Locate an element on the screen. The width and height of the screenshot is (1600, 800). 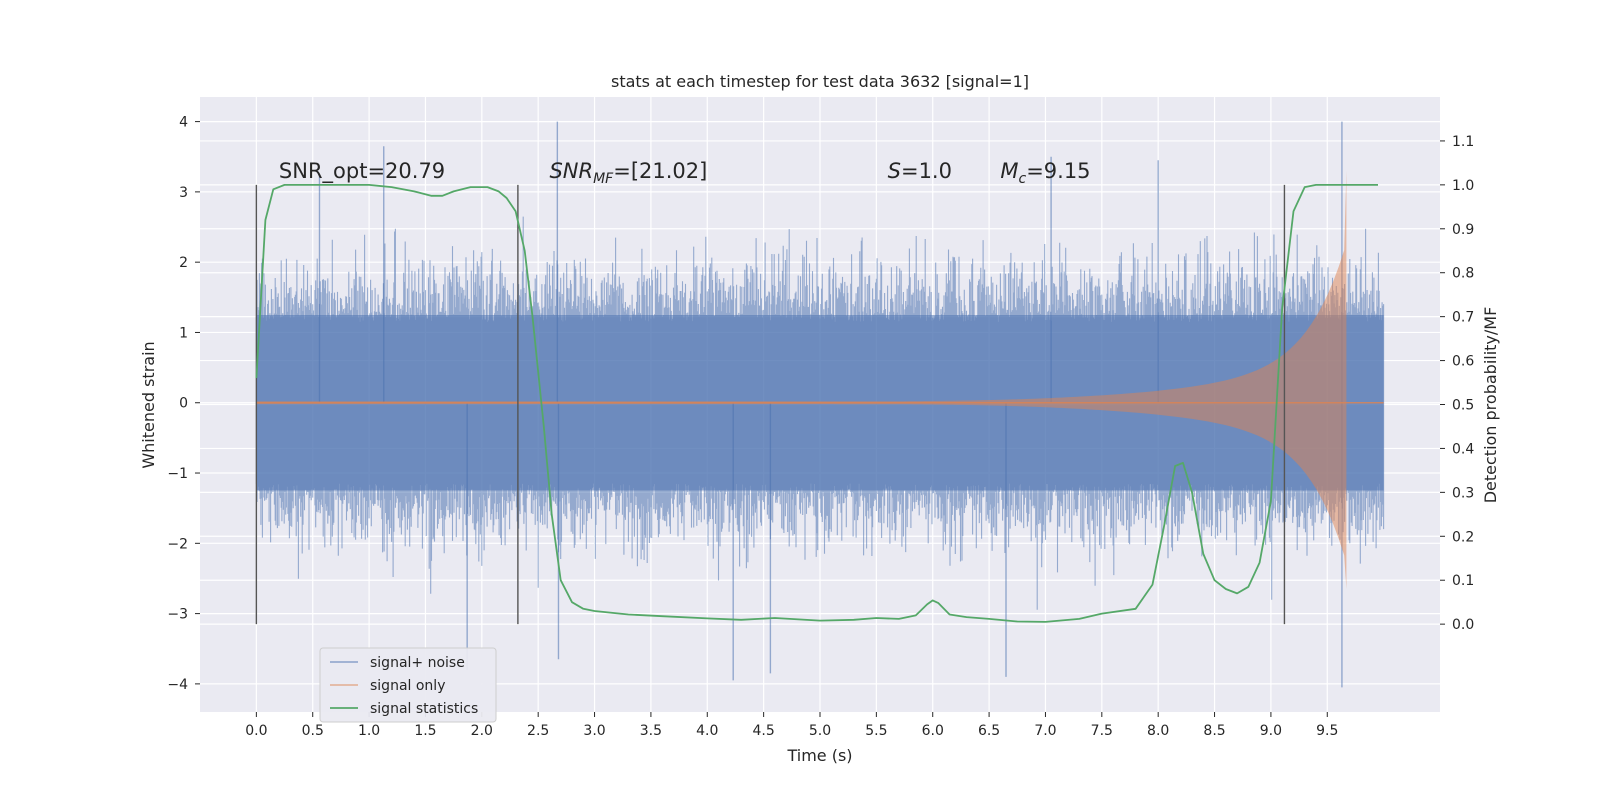
right-tick-label: 1.0 is located at coordinates (1463, 186).